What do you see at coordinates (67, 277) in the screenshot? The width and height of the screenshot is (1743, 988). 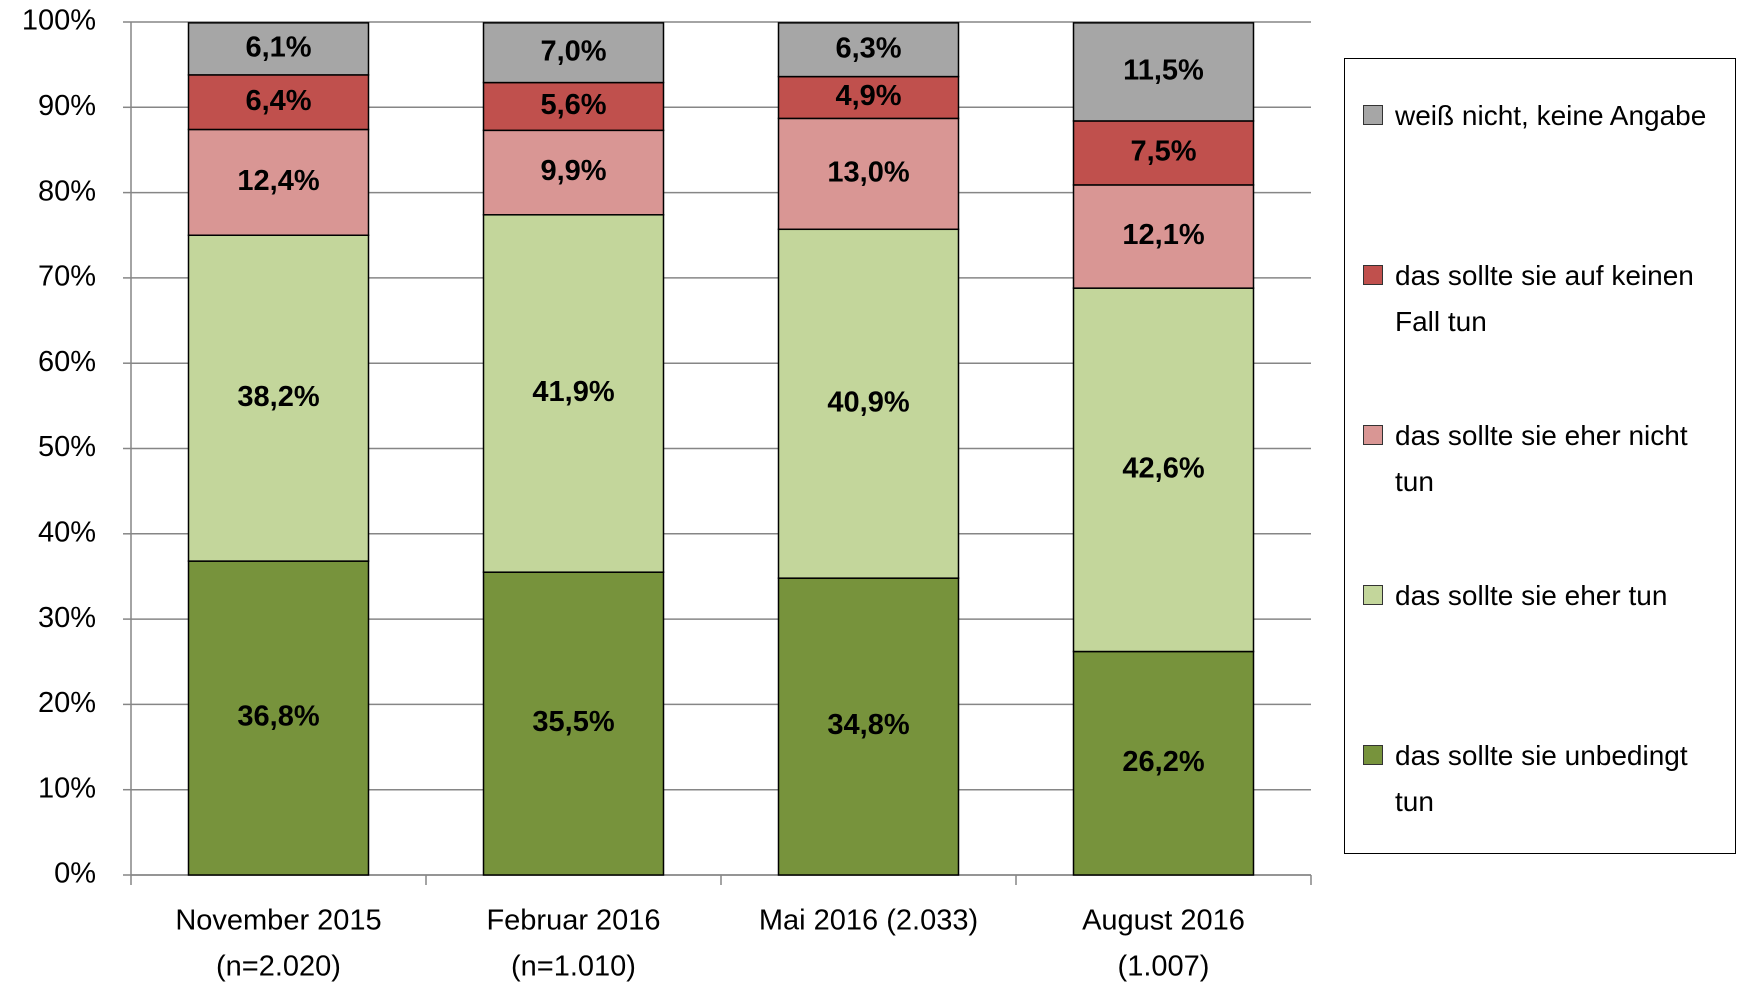 I see `y-tick-label: 70%` at bounding box center [67, 277].